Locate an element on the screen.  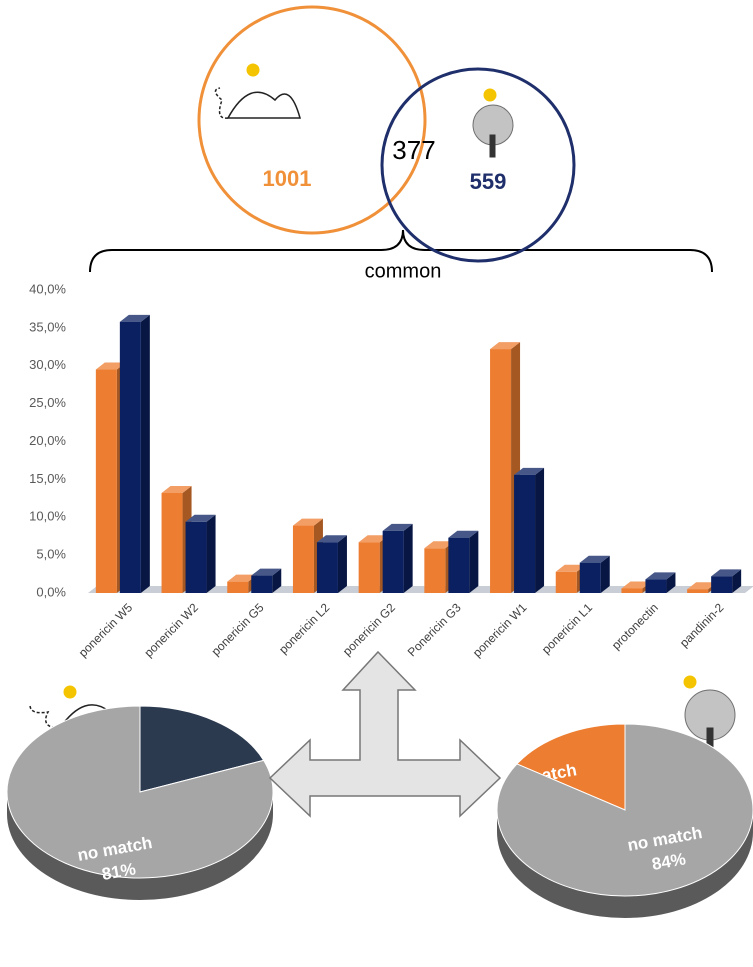
y-tick-label: 35,0% is located at coordinates (47, 326).